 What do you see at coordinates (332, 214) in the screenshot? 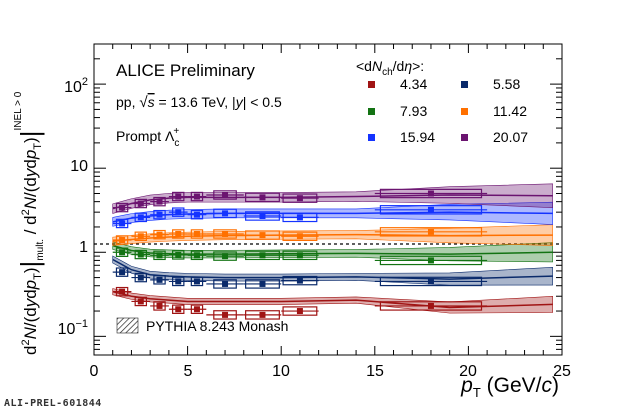
I see `pythia-band-15.94` at bounding box center [332, 214].